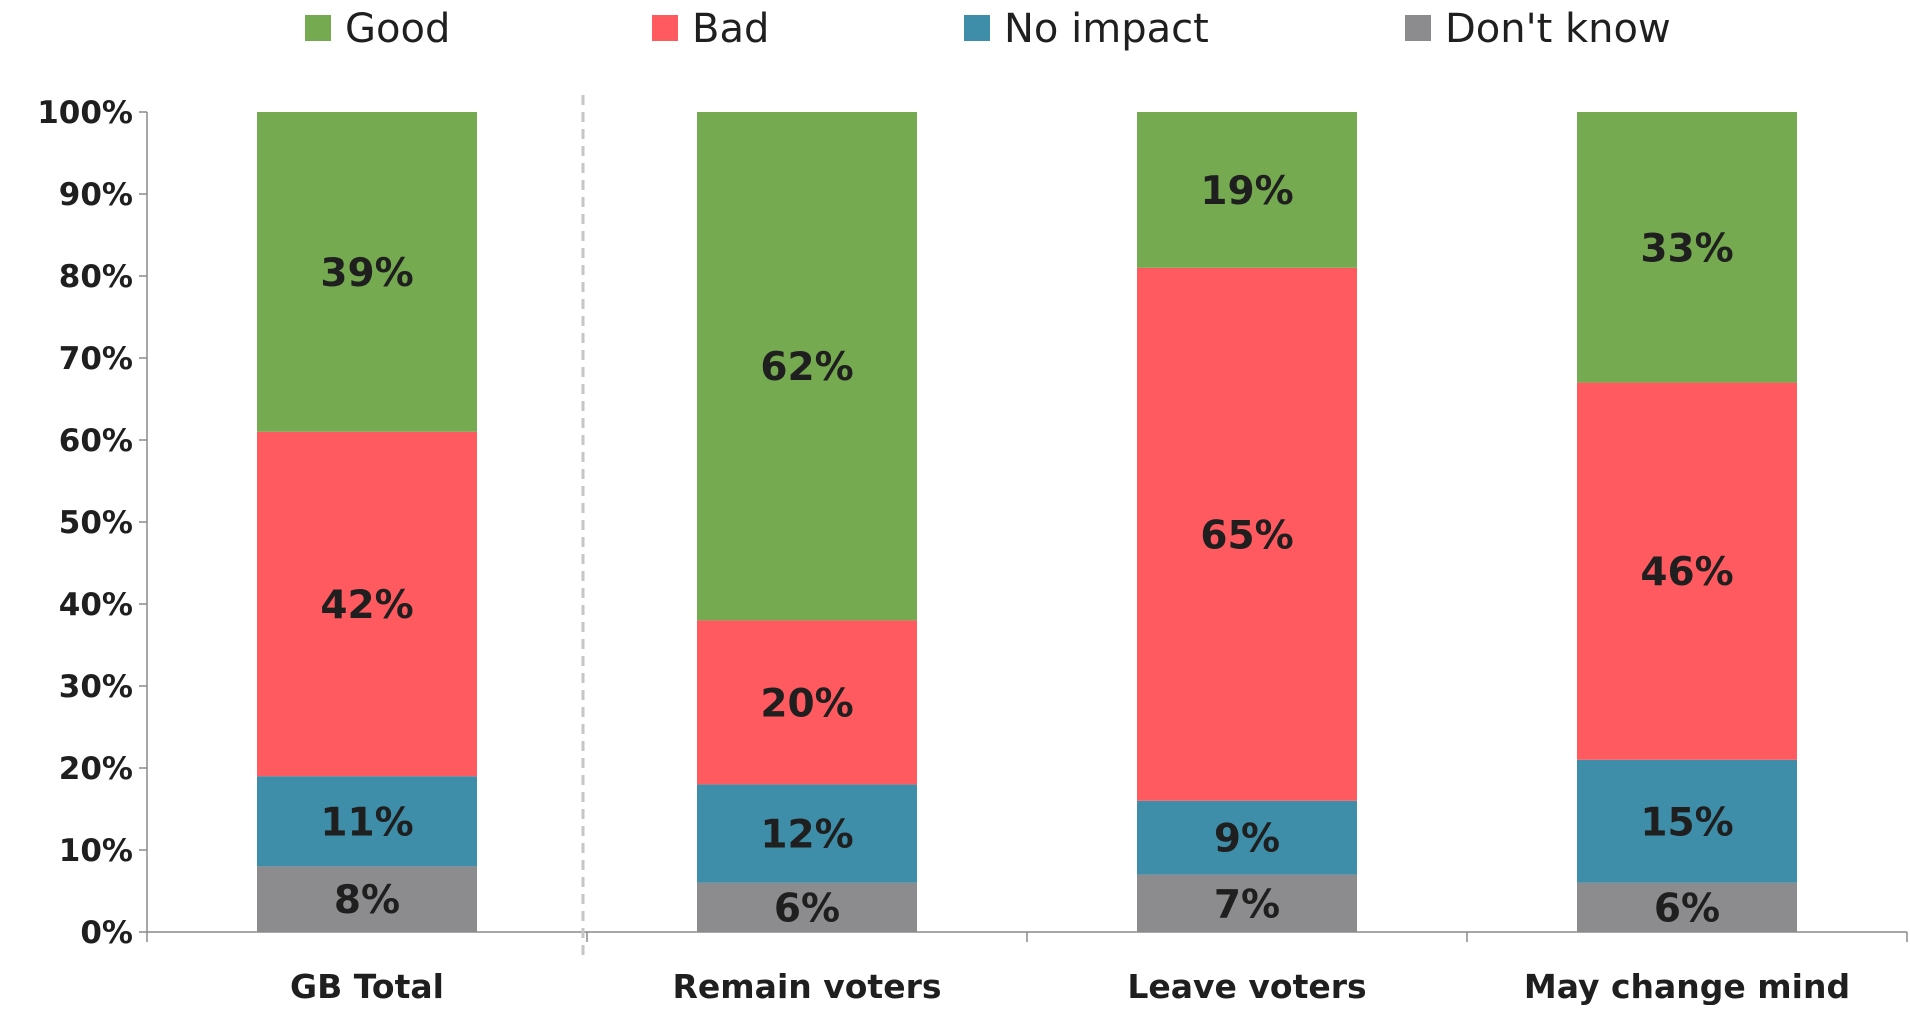 The height and width of the screenshot is (1009, 1910). Describe the element at coordinates (85, 113) in the screenshot. I see `y-tick-label: 100%` at that location.